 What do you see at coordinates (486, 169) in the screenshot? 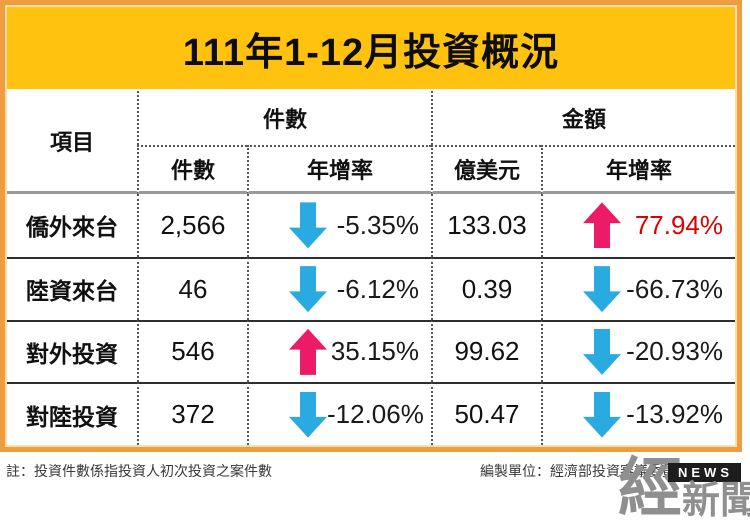
I see `col-header-usd: 億美元` at bounding box center [486, 169].